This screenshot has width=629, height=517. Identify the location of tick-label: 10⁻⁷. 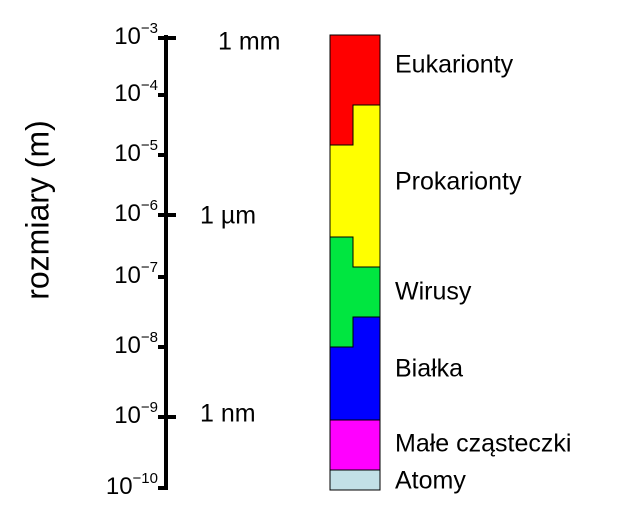
(136, 274).